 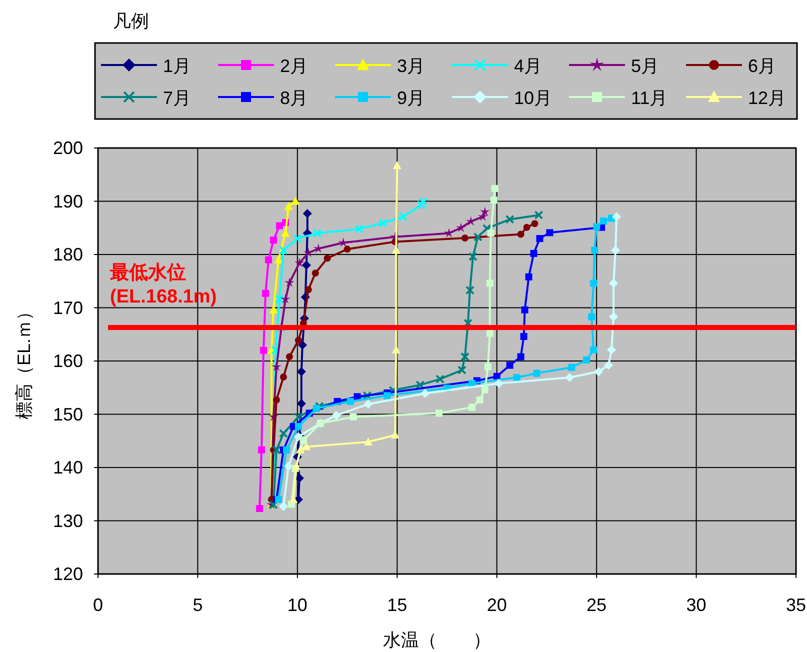 What do you see at coordinates (596, 605) in the screenshot?
I see `x-tick-label: 25` at bounding box center [596, 605].